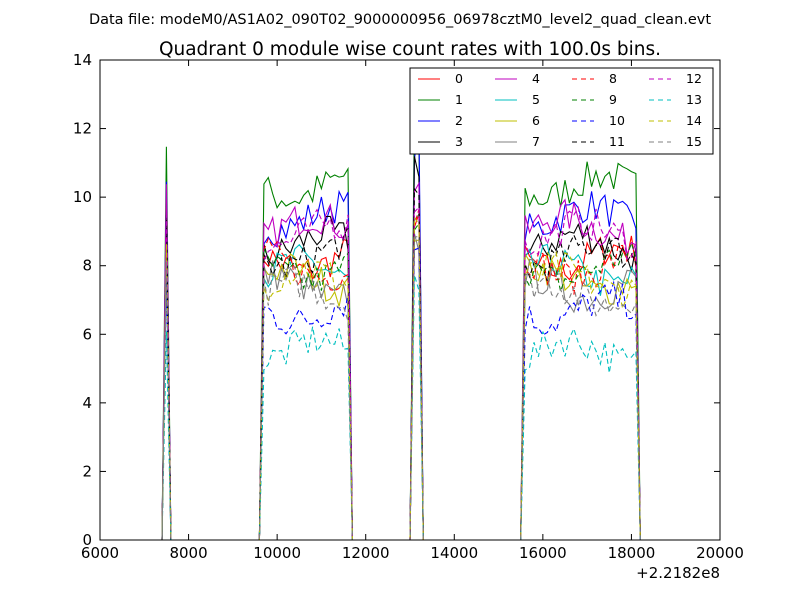  Describe the element at coordinates (366, 553) in the screenshot. I see `x-tick-label: 12000` at that location.